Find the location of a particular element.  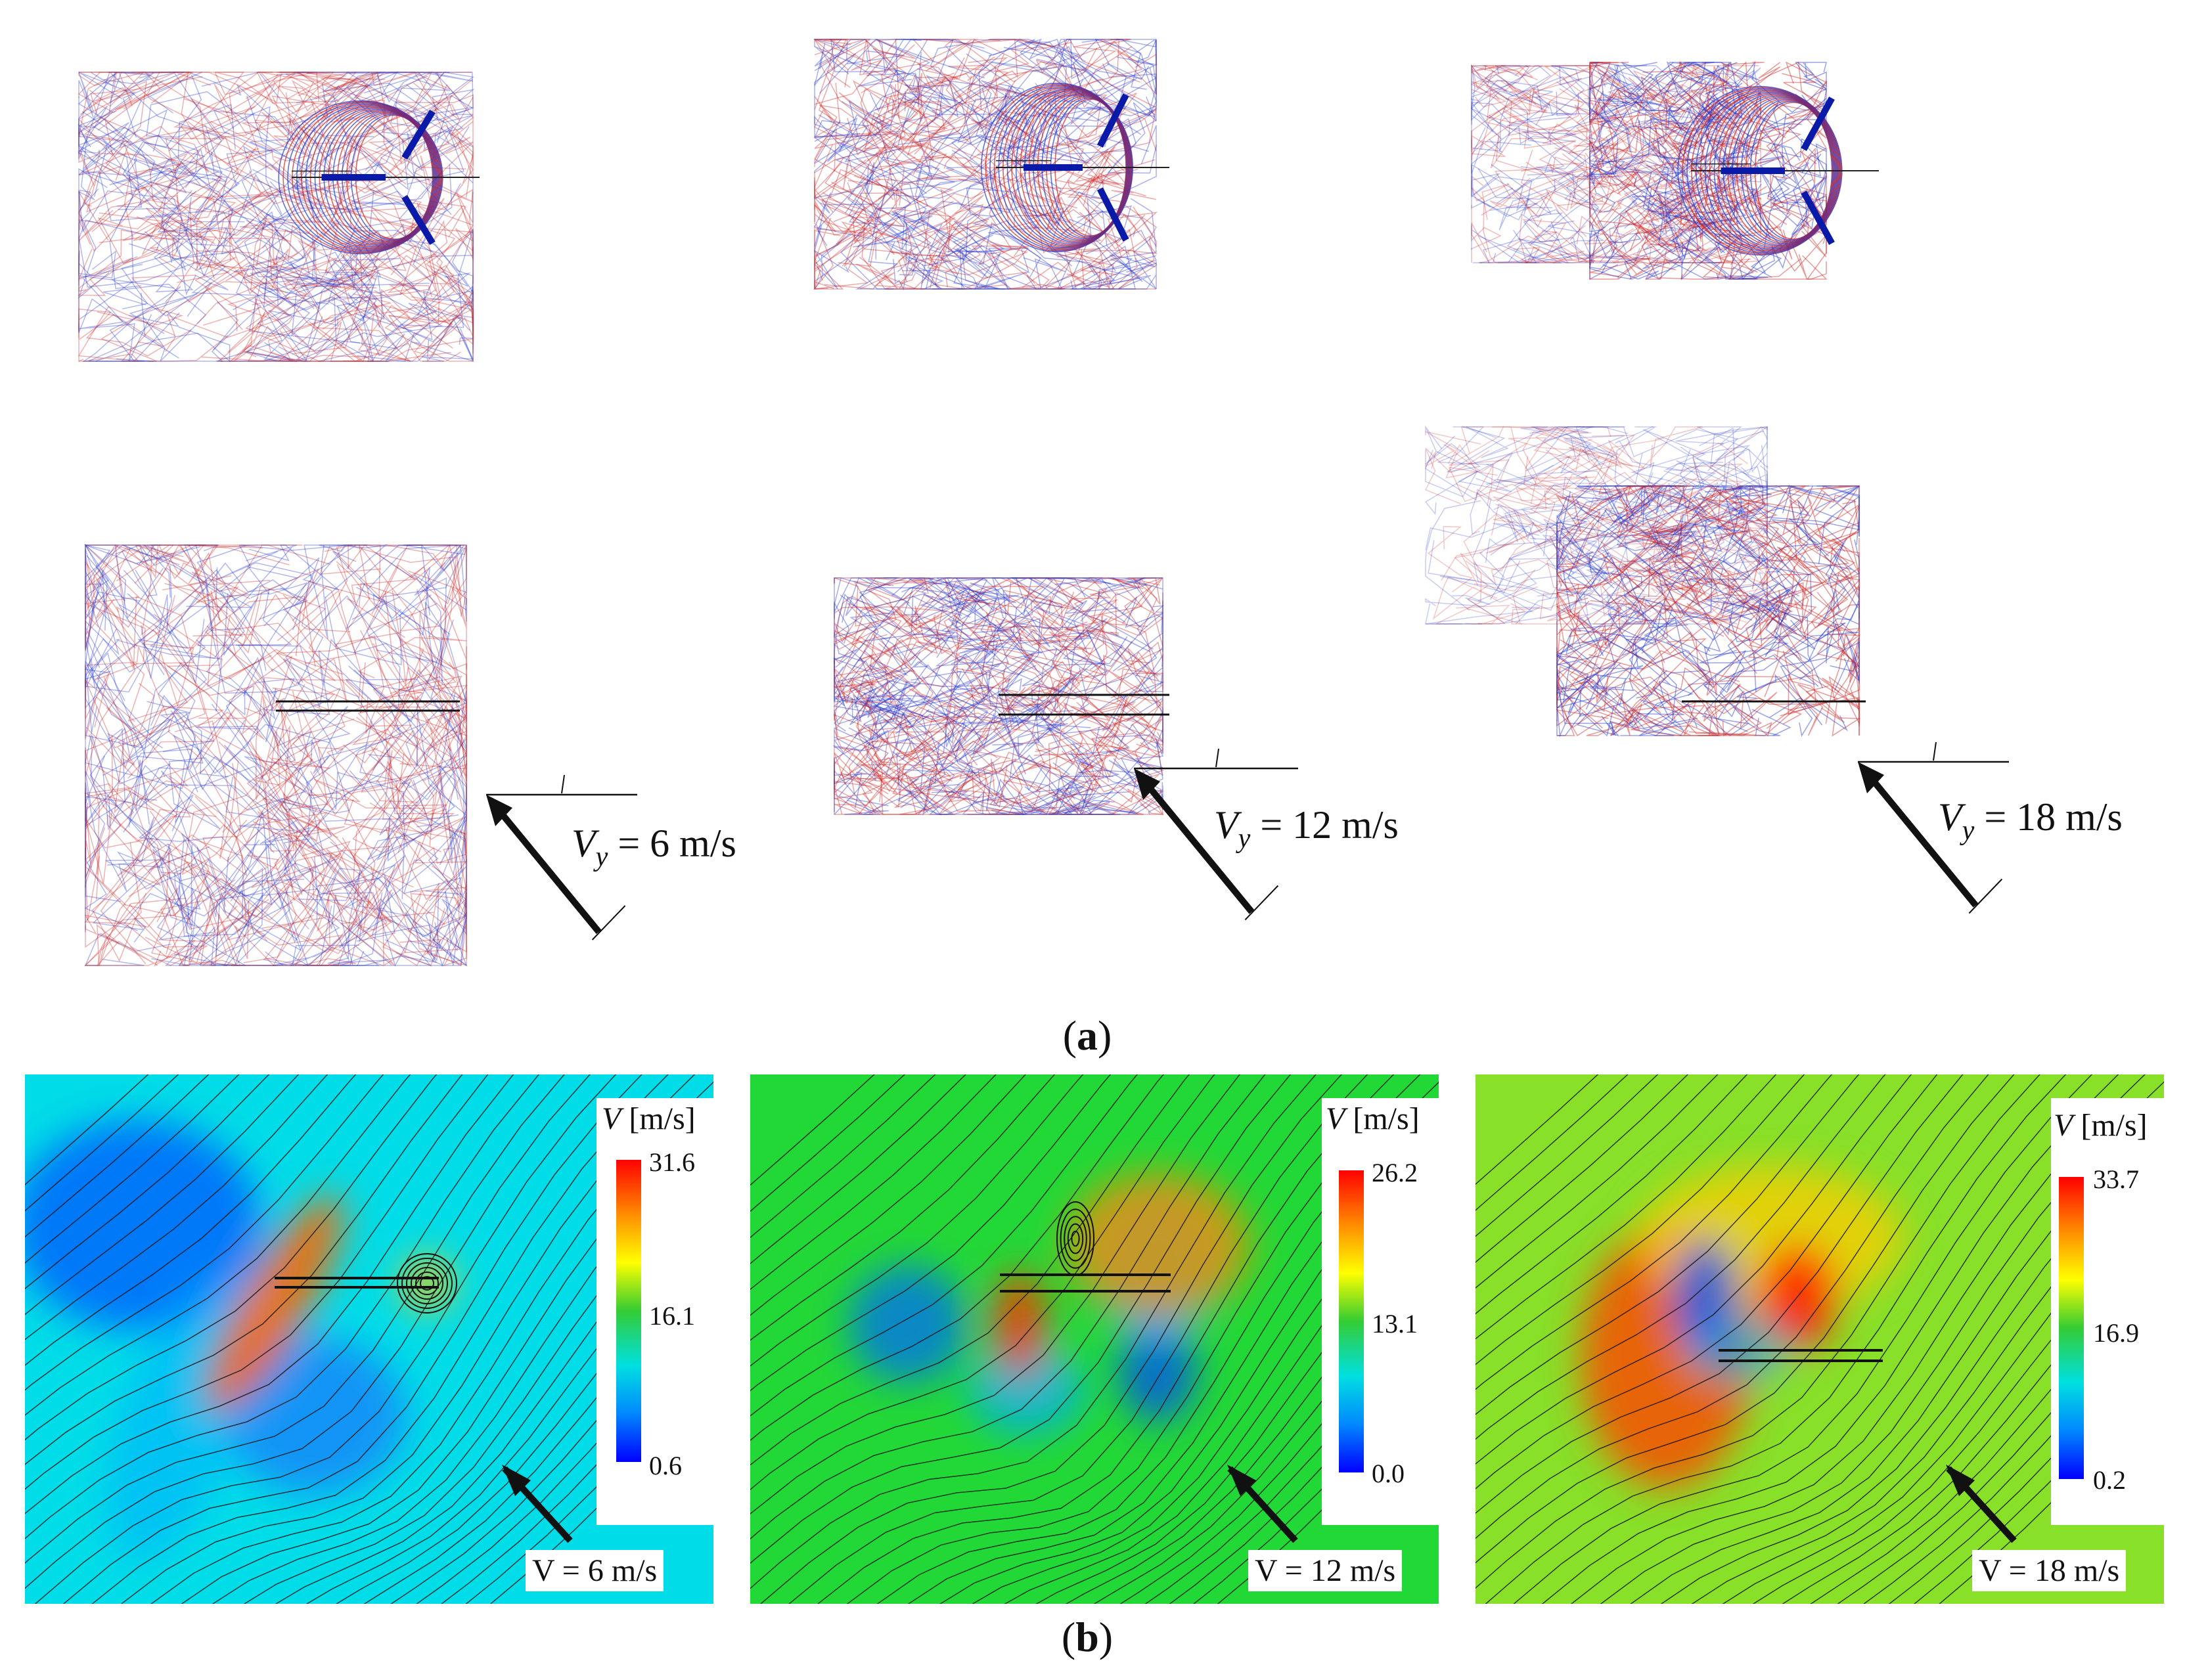

vy-label-3: Vy = 18 m/s is located at coordinates (2030, 820).